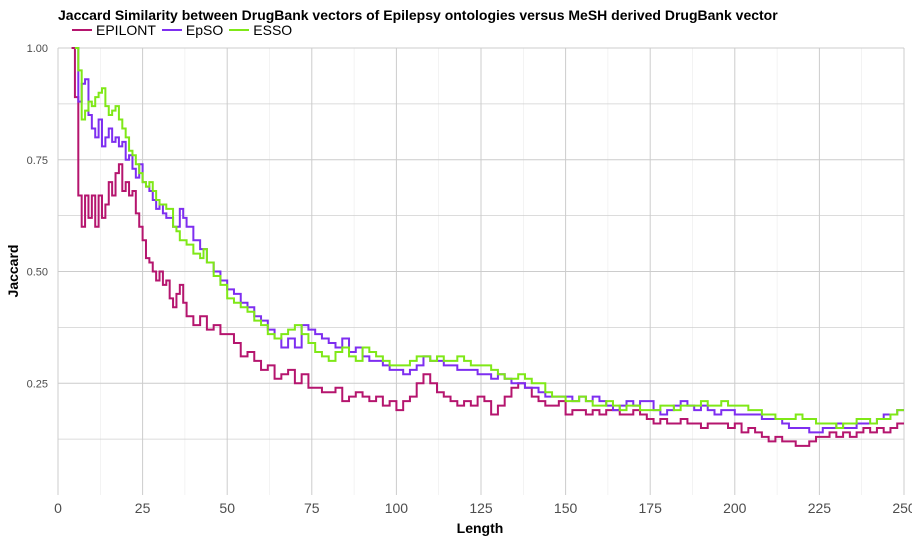 Image resolution: width=912 pixels, height=548 pixels. I want to click on x-tick-label: 175, so click(651, 508).